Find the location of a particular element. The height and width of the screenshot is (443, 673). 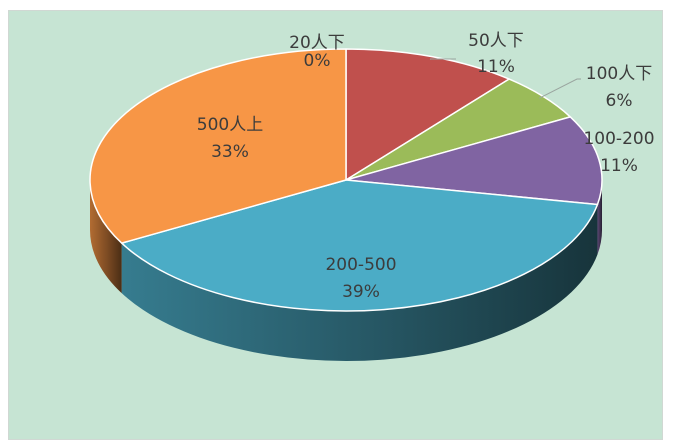

slice-percent-label: 0% is located at coordinates (317, 61).